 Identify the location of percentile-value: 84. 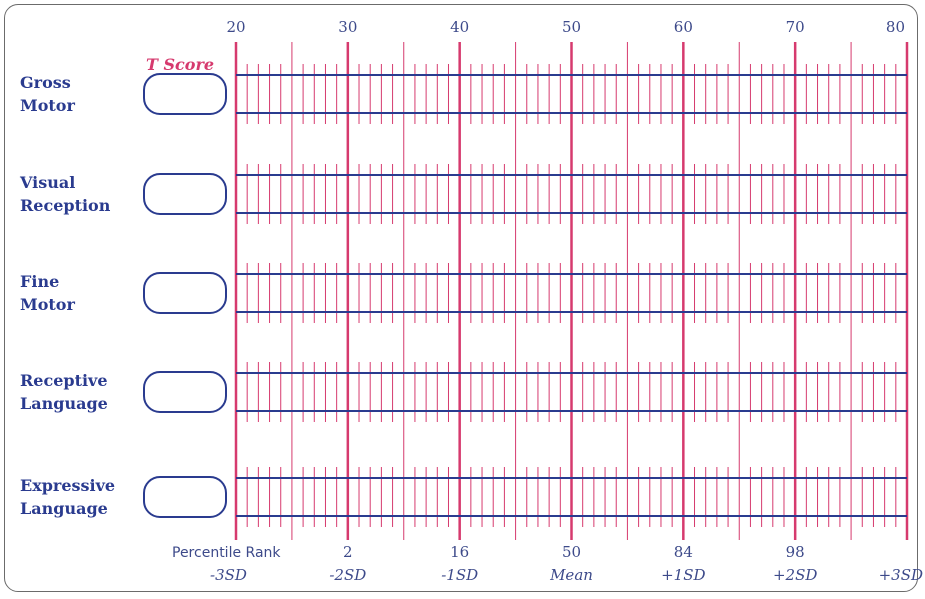
(683, 552).